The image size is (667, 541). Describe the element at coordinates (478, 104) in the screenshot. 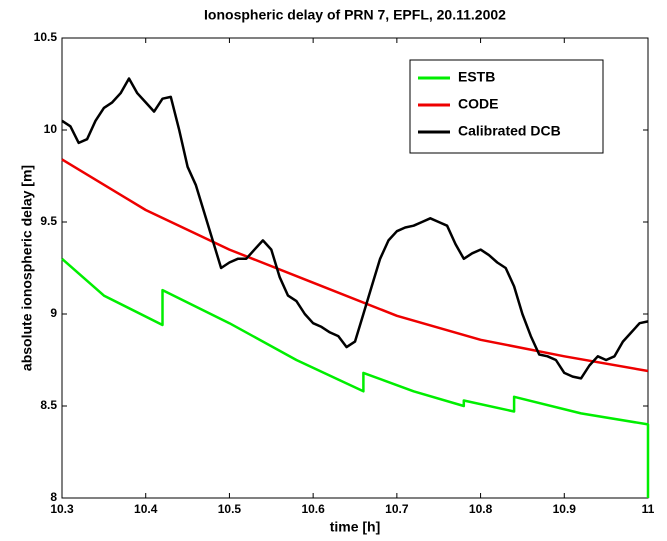

I see `legend-label: CODE` at that location.